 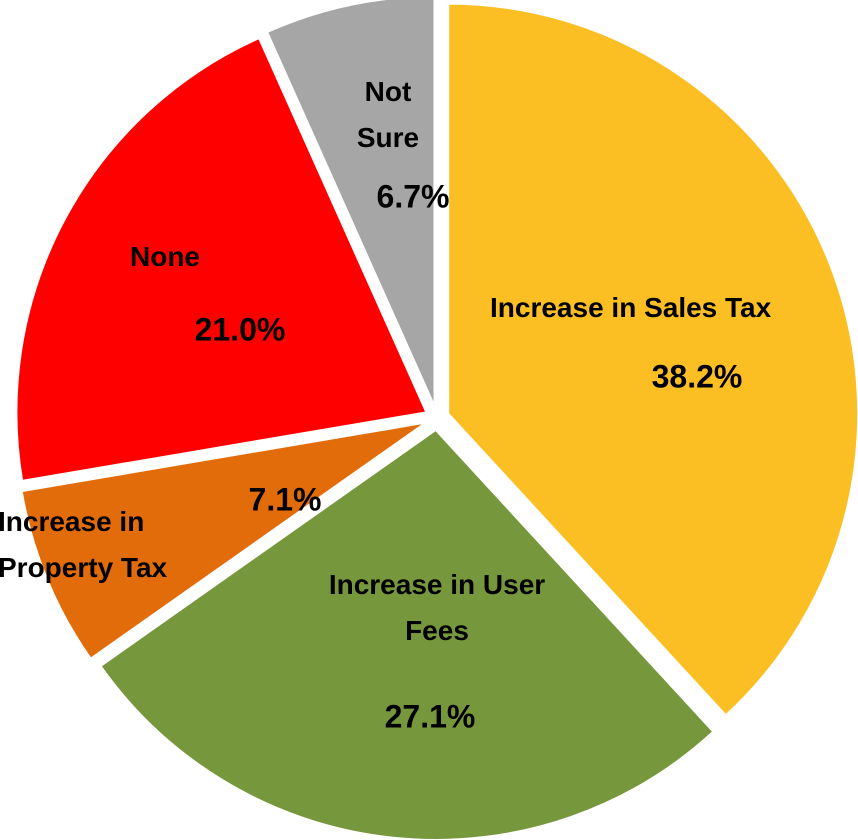 What do you see at coordinates (697, 376) in the screenshot?
I see `value-label: 38.2%` at bounding box center [697, 376].